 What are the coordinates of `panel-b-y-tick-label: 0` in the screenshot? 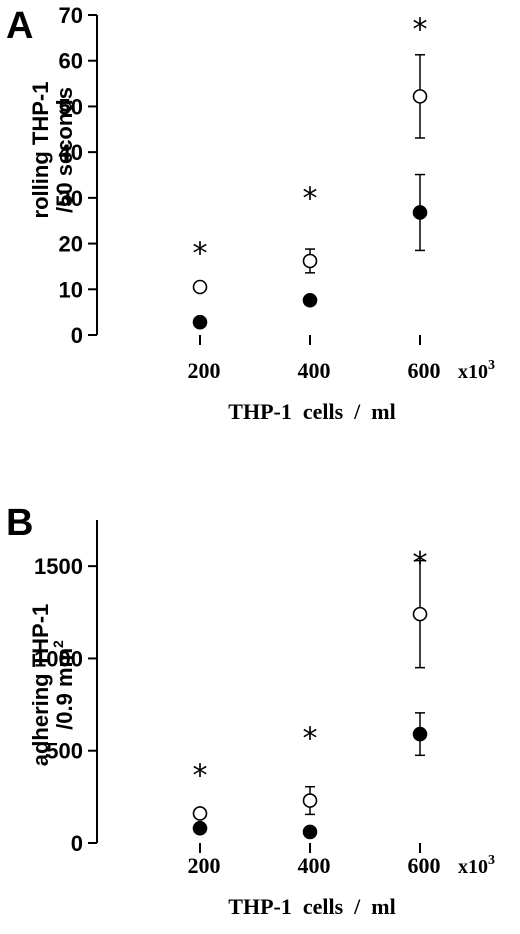 It's located at (77, 843).